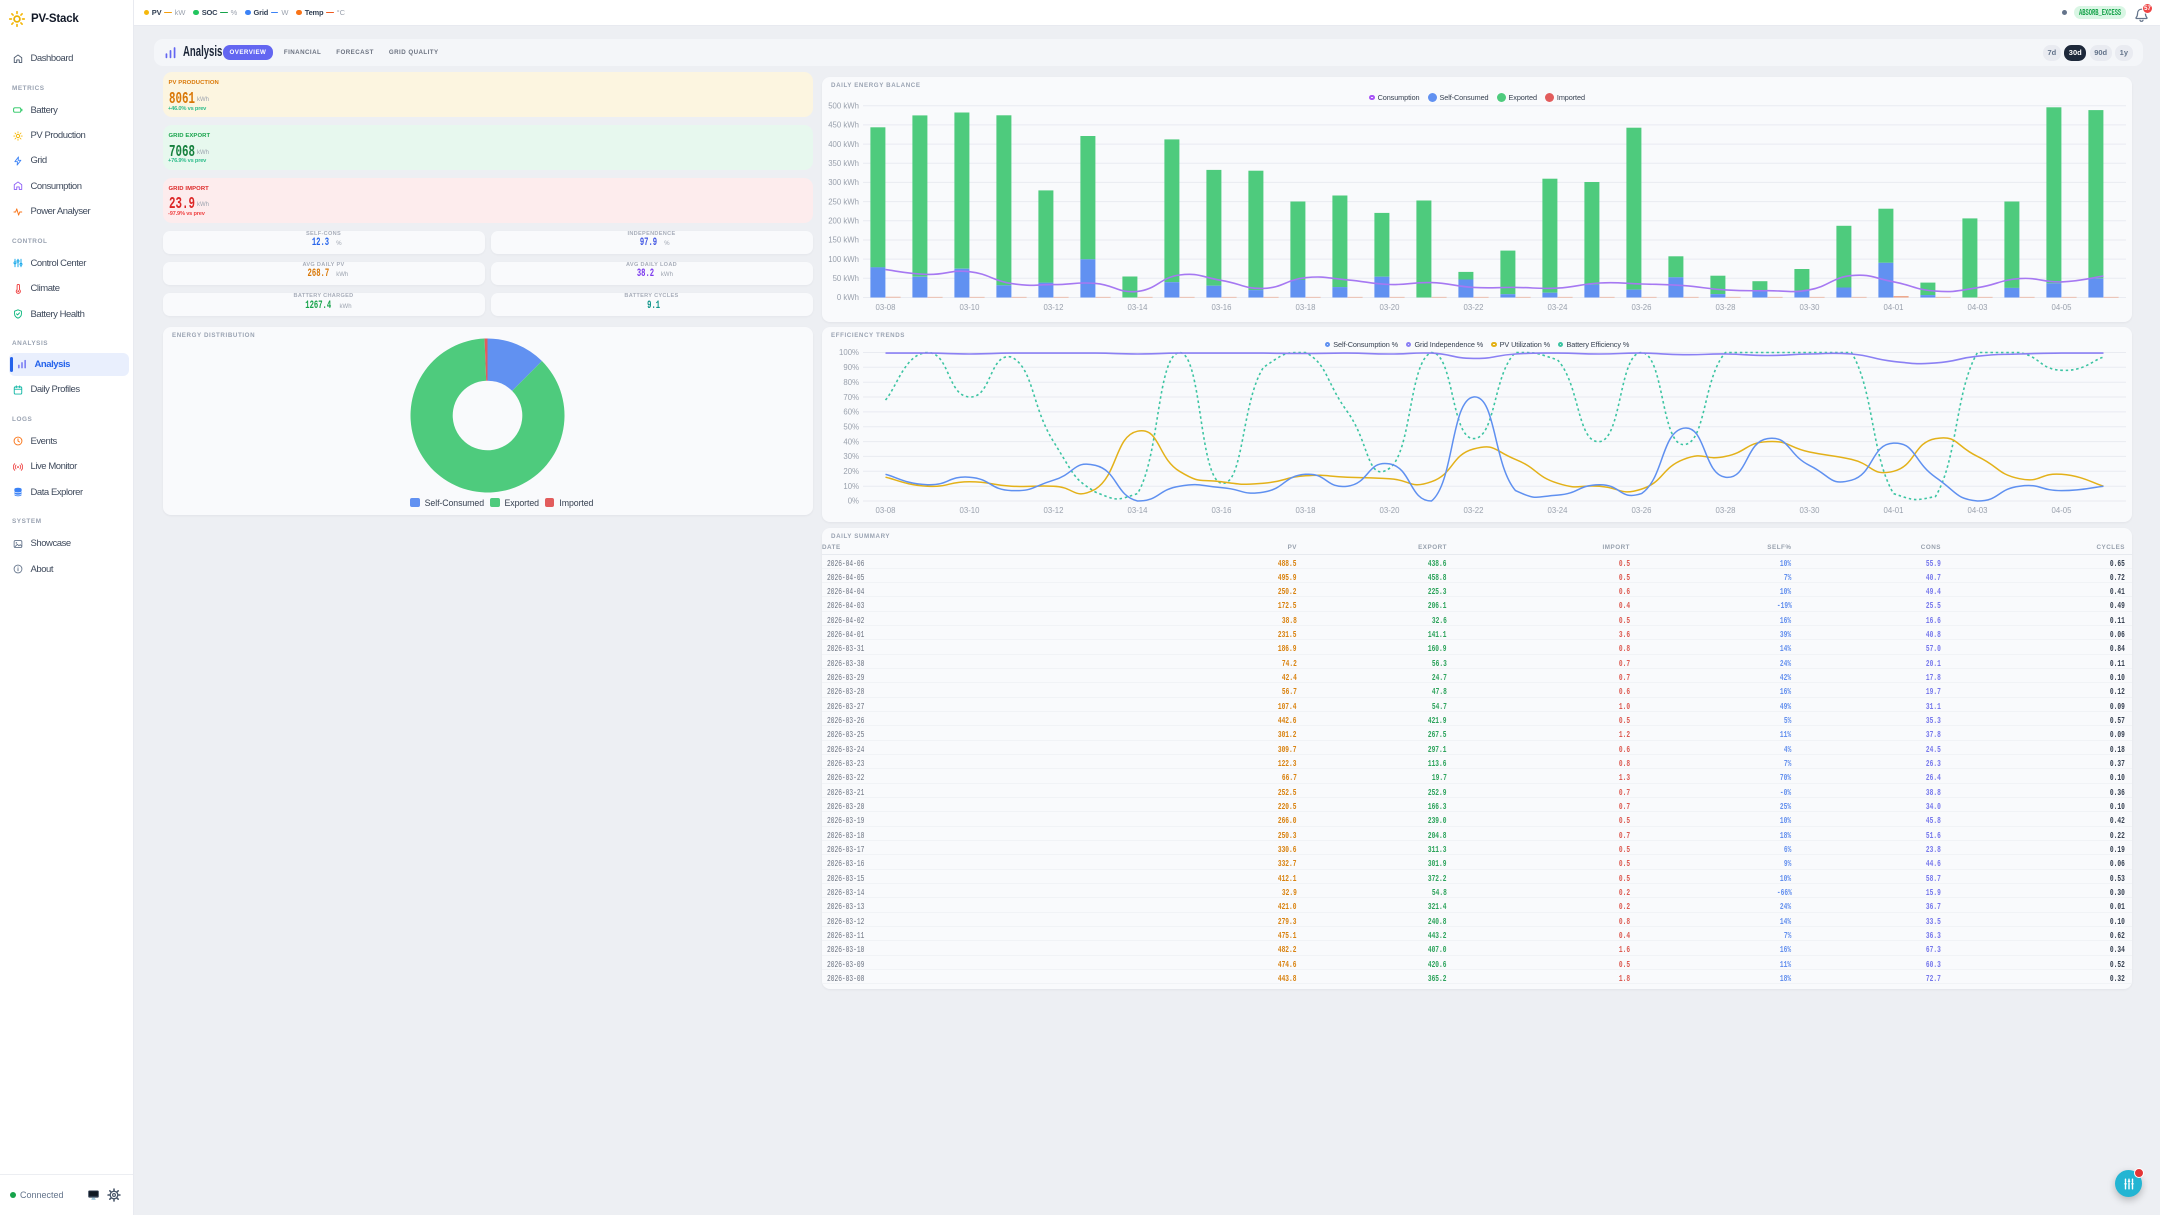 The width and height of the screenshot is (2160, 1215). Describe the element at coordinates (851, 412) in the screenshot. I see `svg-text: 60%` at that location.